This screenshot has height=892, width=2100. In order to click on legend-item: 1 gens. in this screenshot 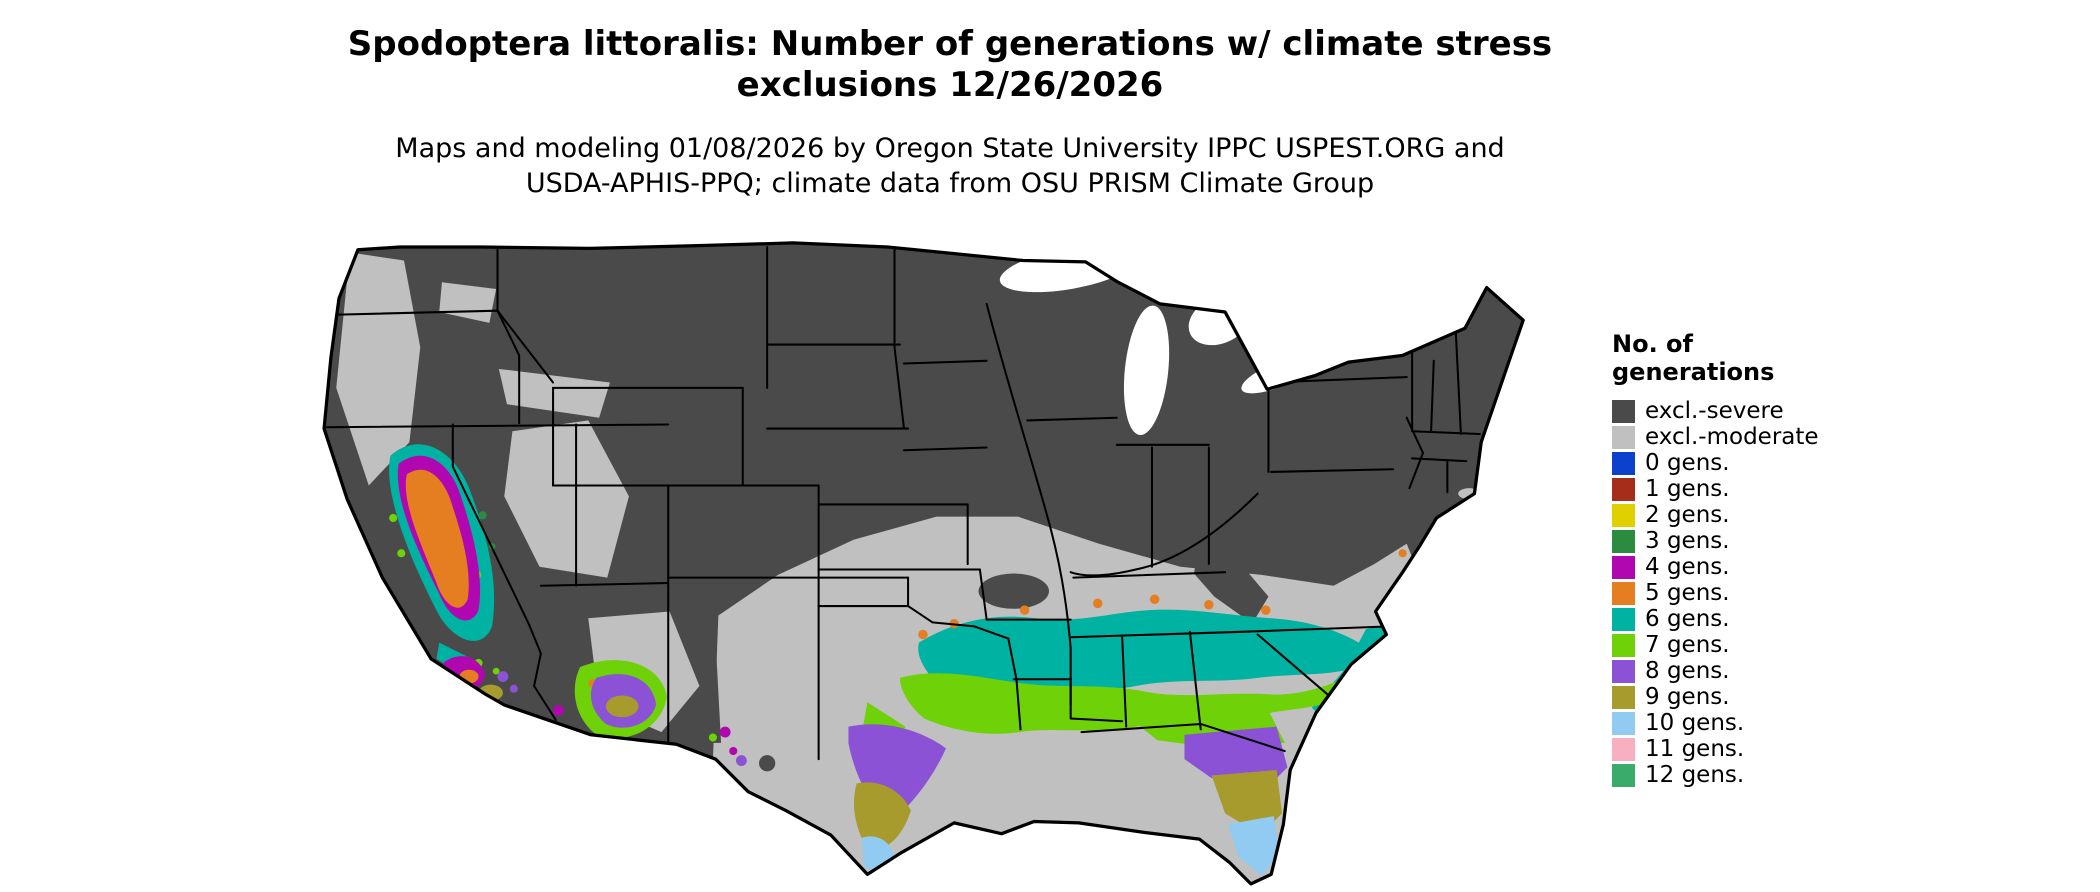, I will do `click(1715, 490)`.